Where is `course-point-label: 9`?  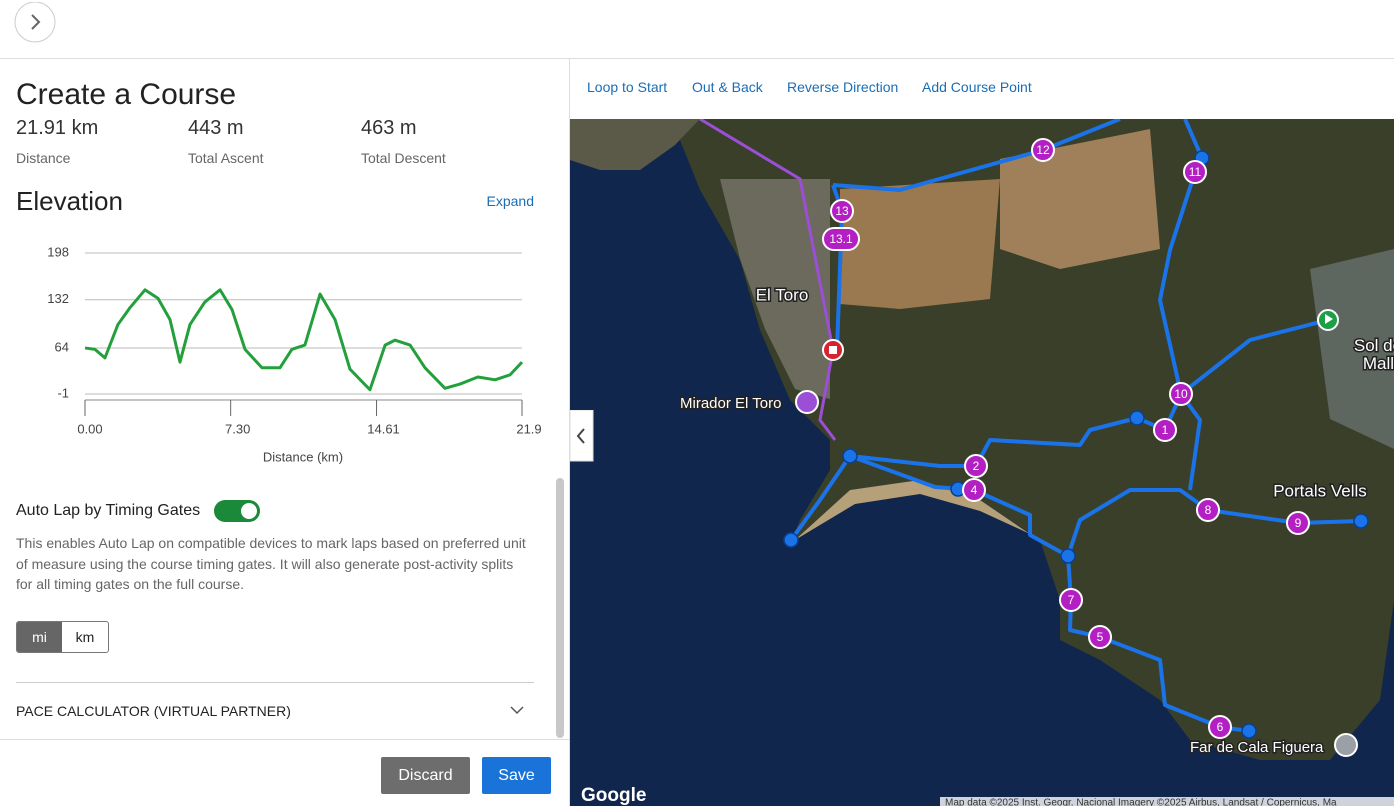
course-point-label: 9 is located at coordinates (1298, 523).